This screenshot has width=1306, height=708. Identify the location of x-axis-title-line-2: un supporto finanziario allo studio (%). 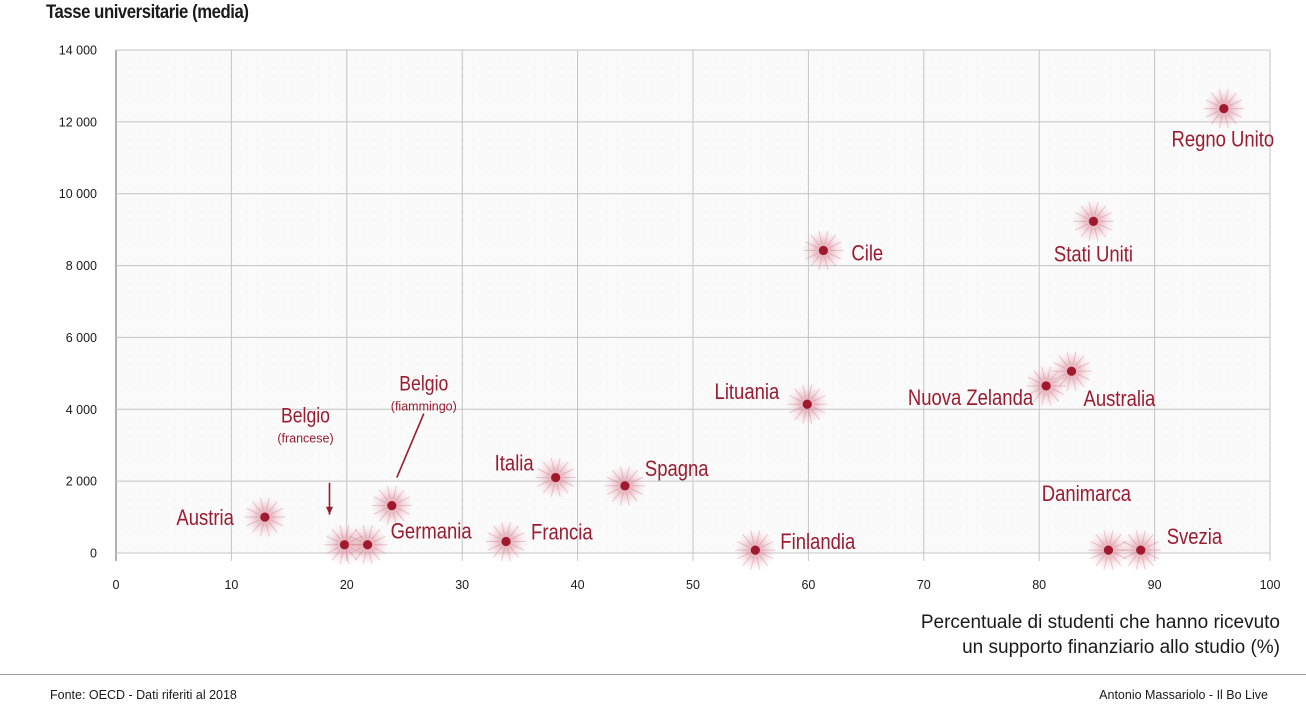
(1121, 647).